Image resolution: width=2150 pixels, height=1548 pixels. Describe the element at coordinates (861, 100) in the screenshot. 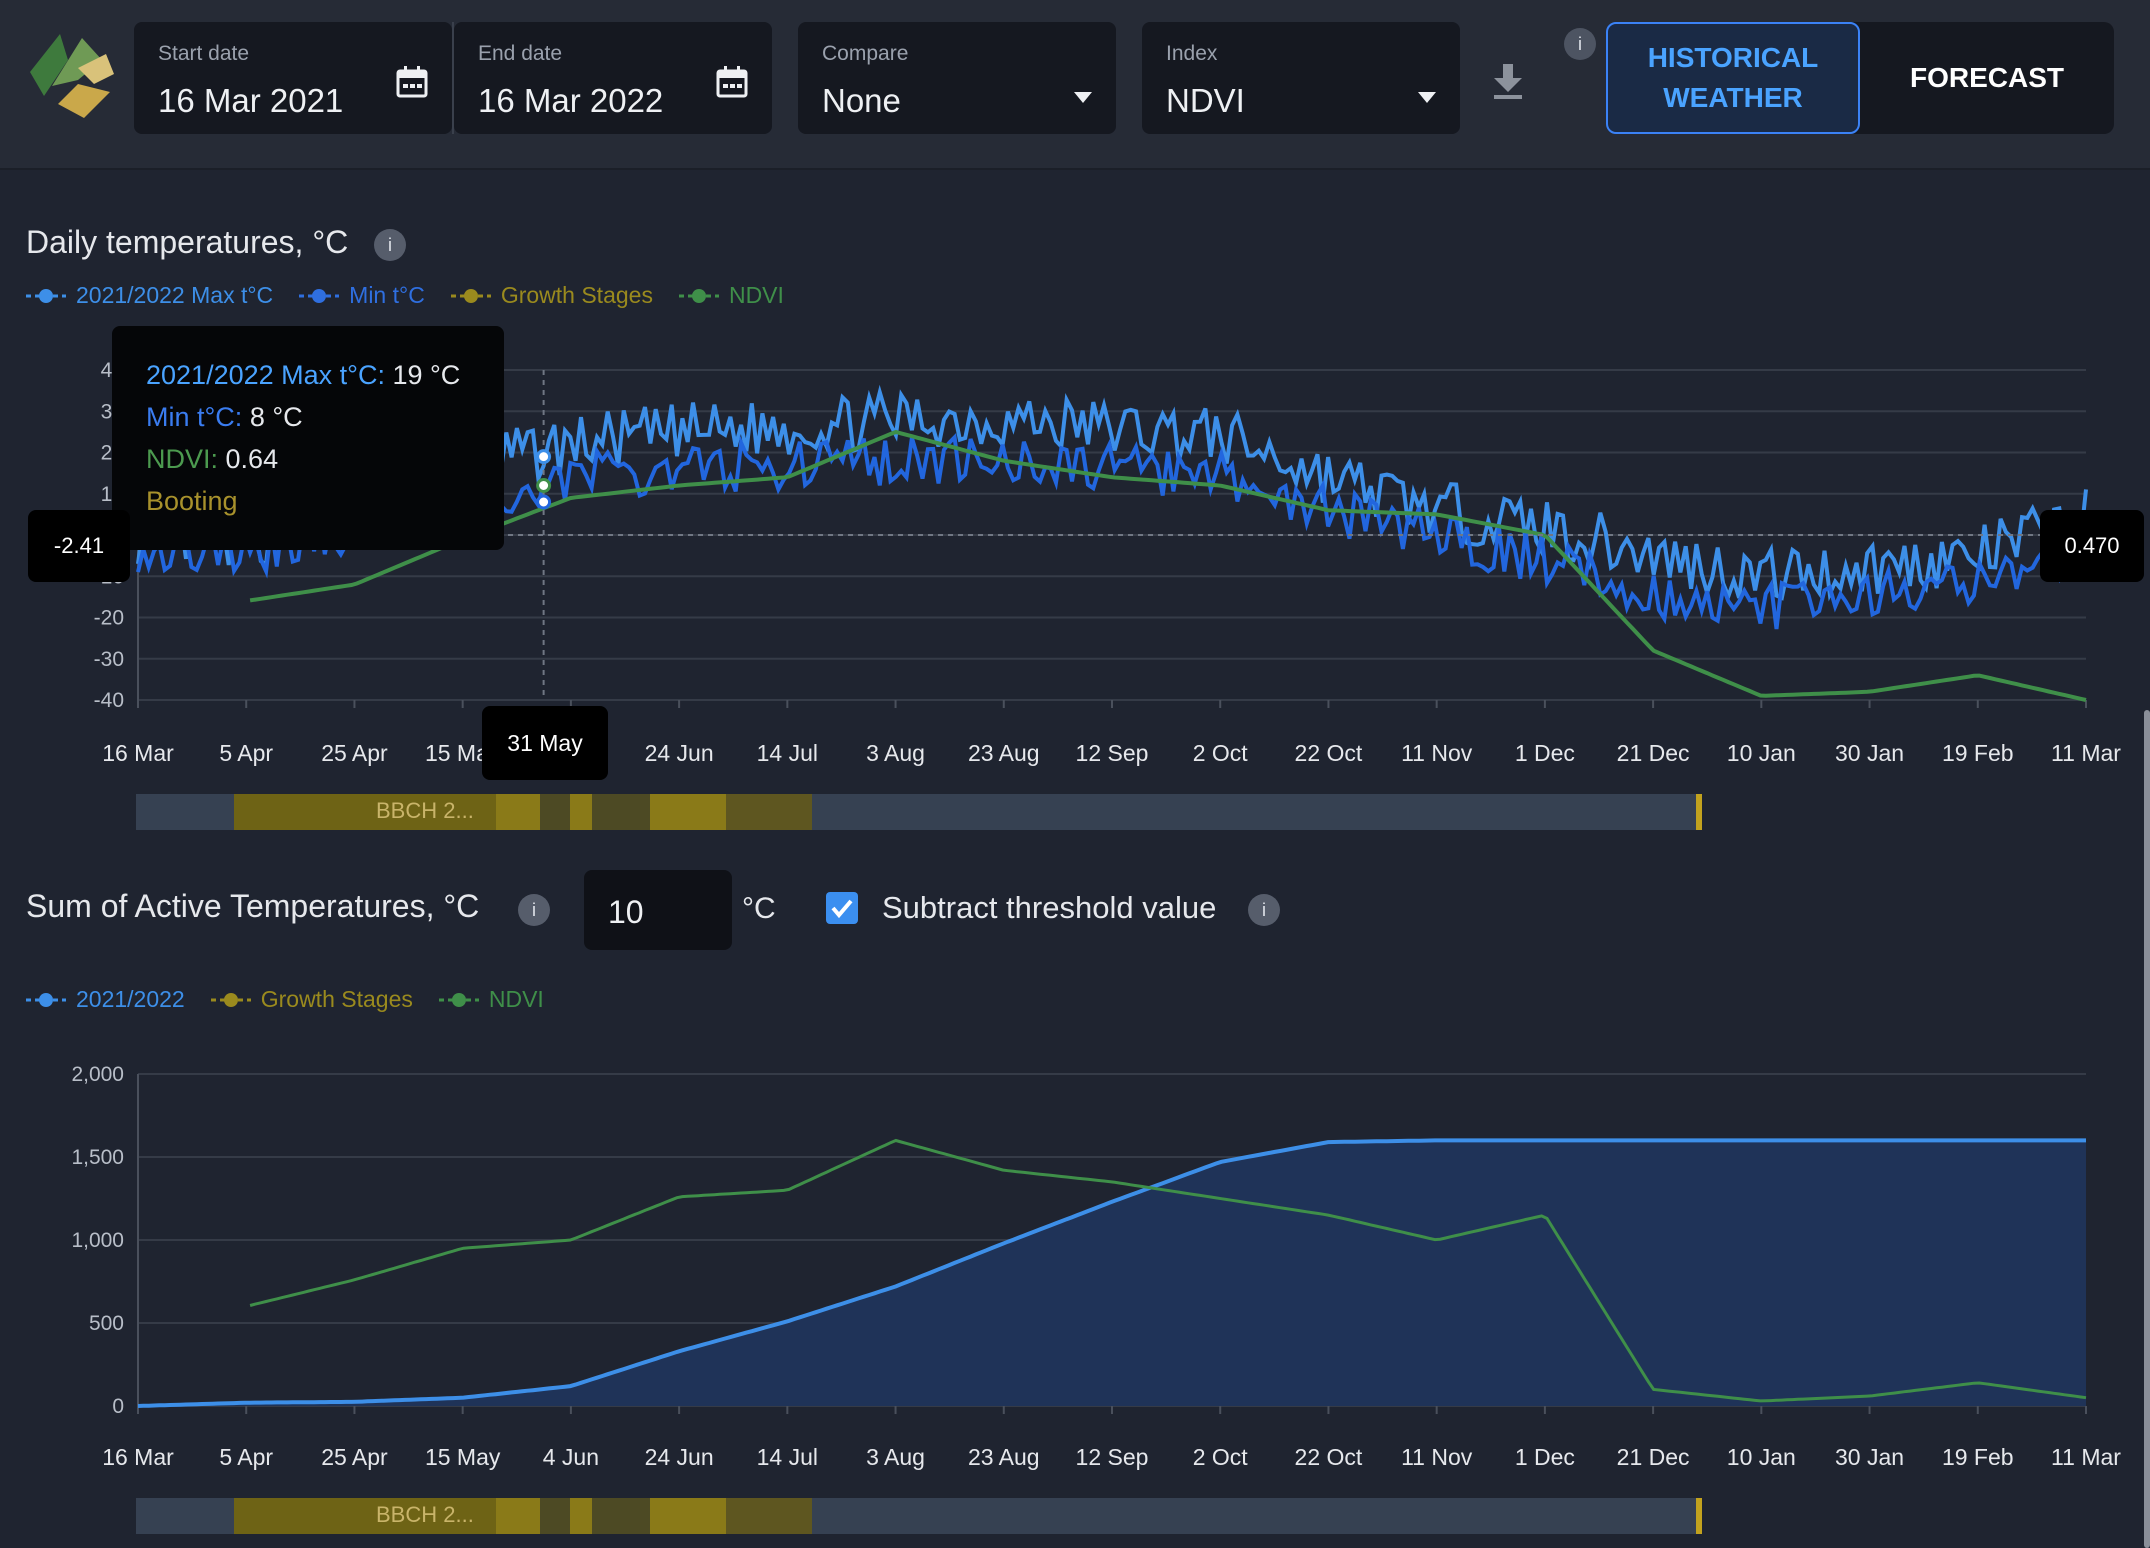

I see `compare-value: None` at that location.